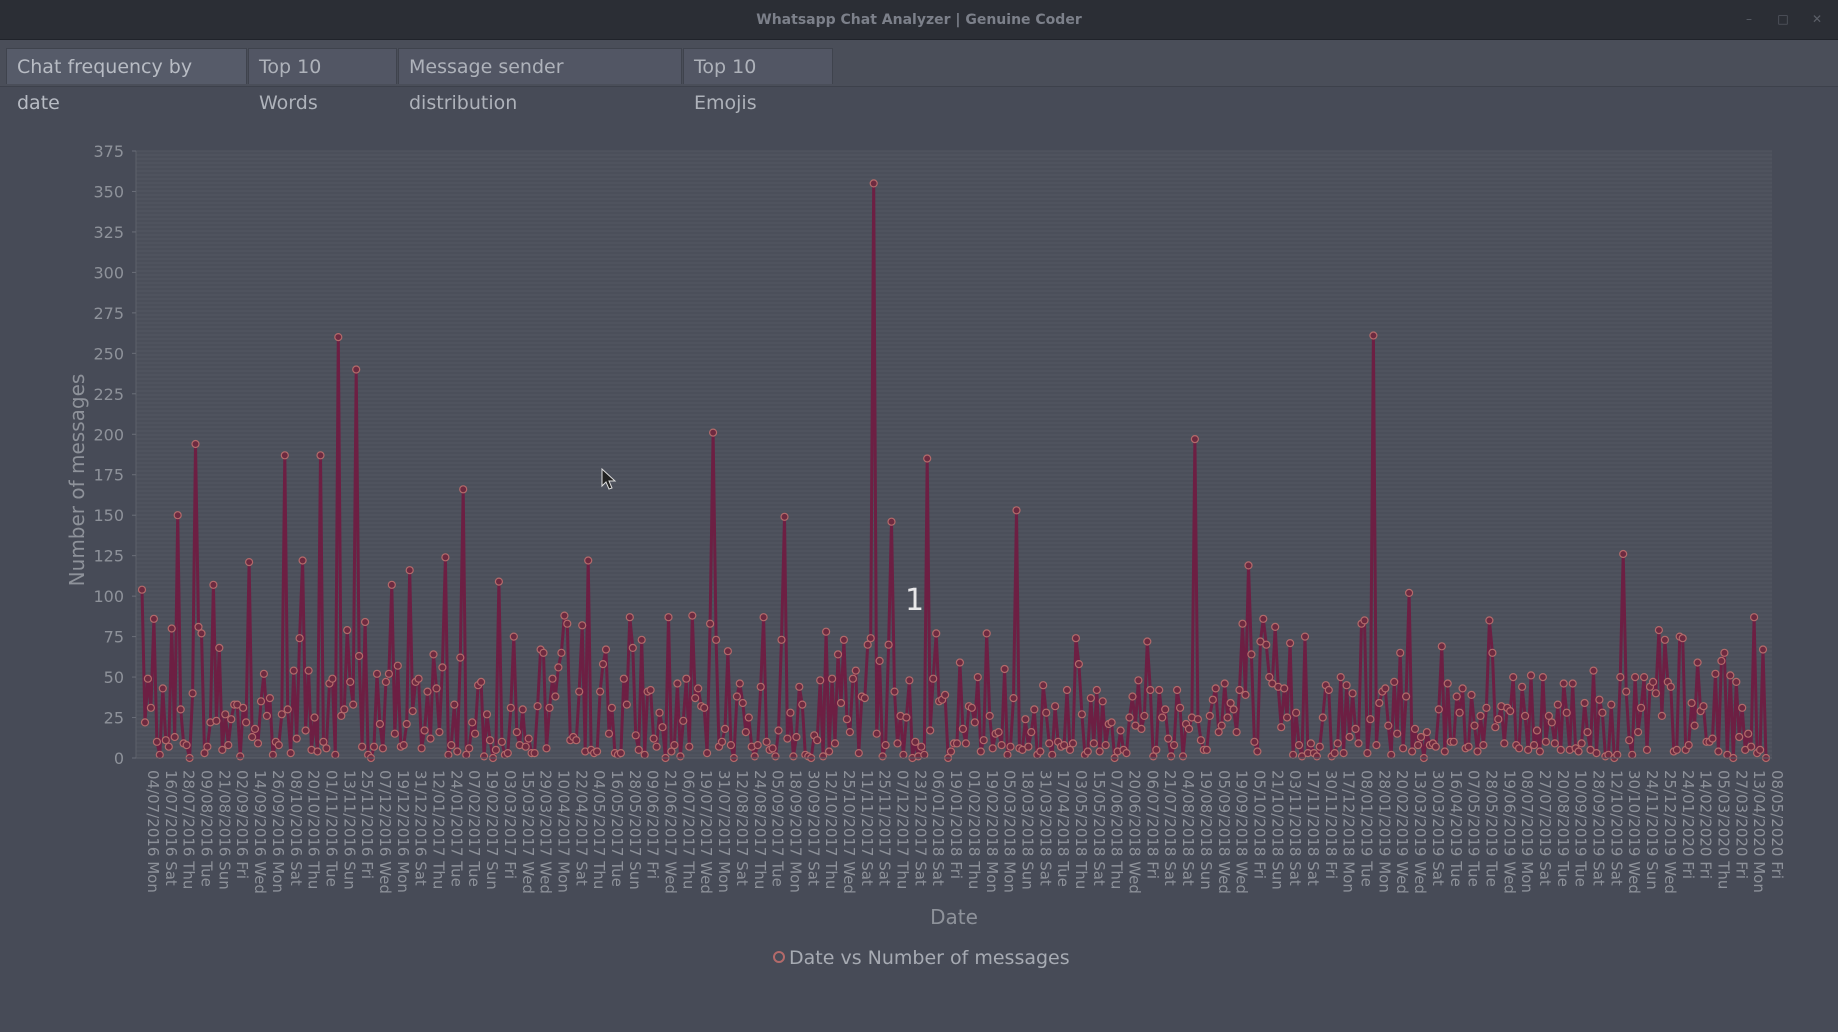 The width and height of the screenshot is (1838, 1032). What do you see at coordinates (758, 81) in the screenshot?
I see `tab-top-10-emojis: Top 10 Emojis` at bounding box center [758, 81].